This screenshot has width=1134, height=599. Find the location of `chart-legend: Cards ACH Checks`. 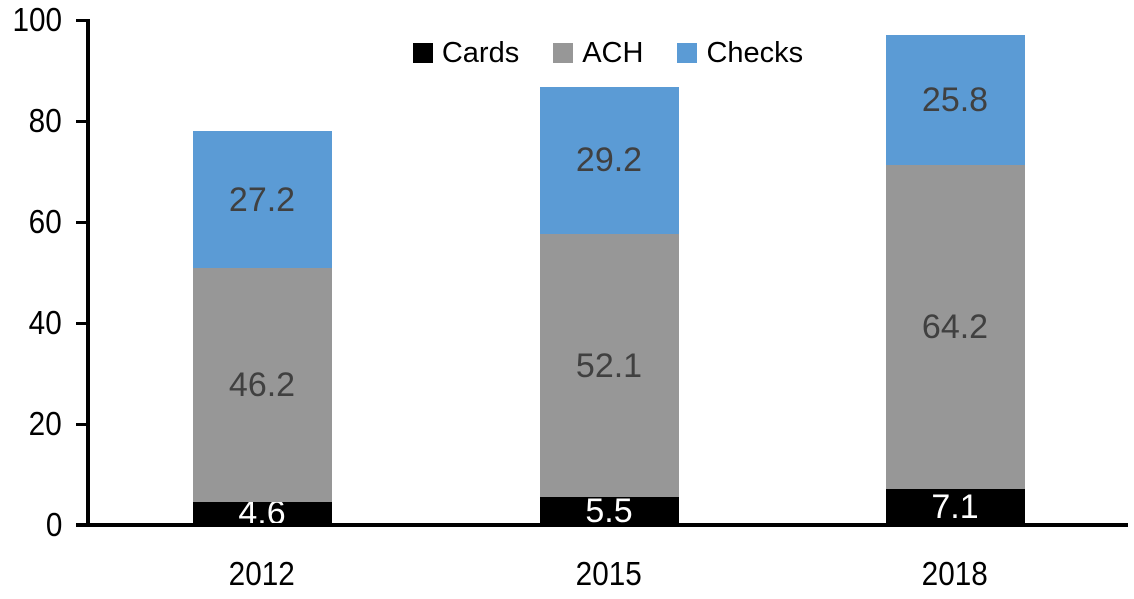

chart-legend: Cards ACH Checks is located at coordinates (608, 53).